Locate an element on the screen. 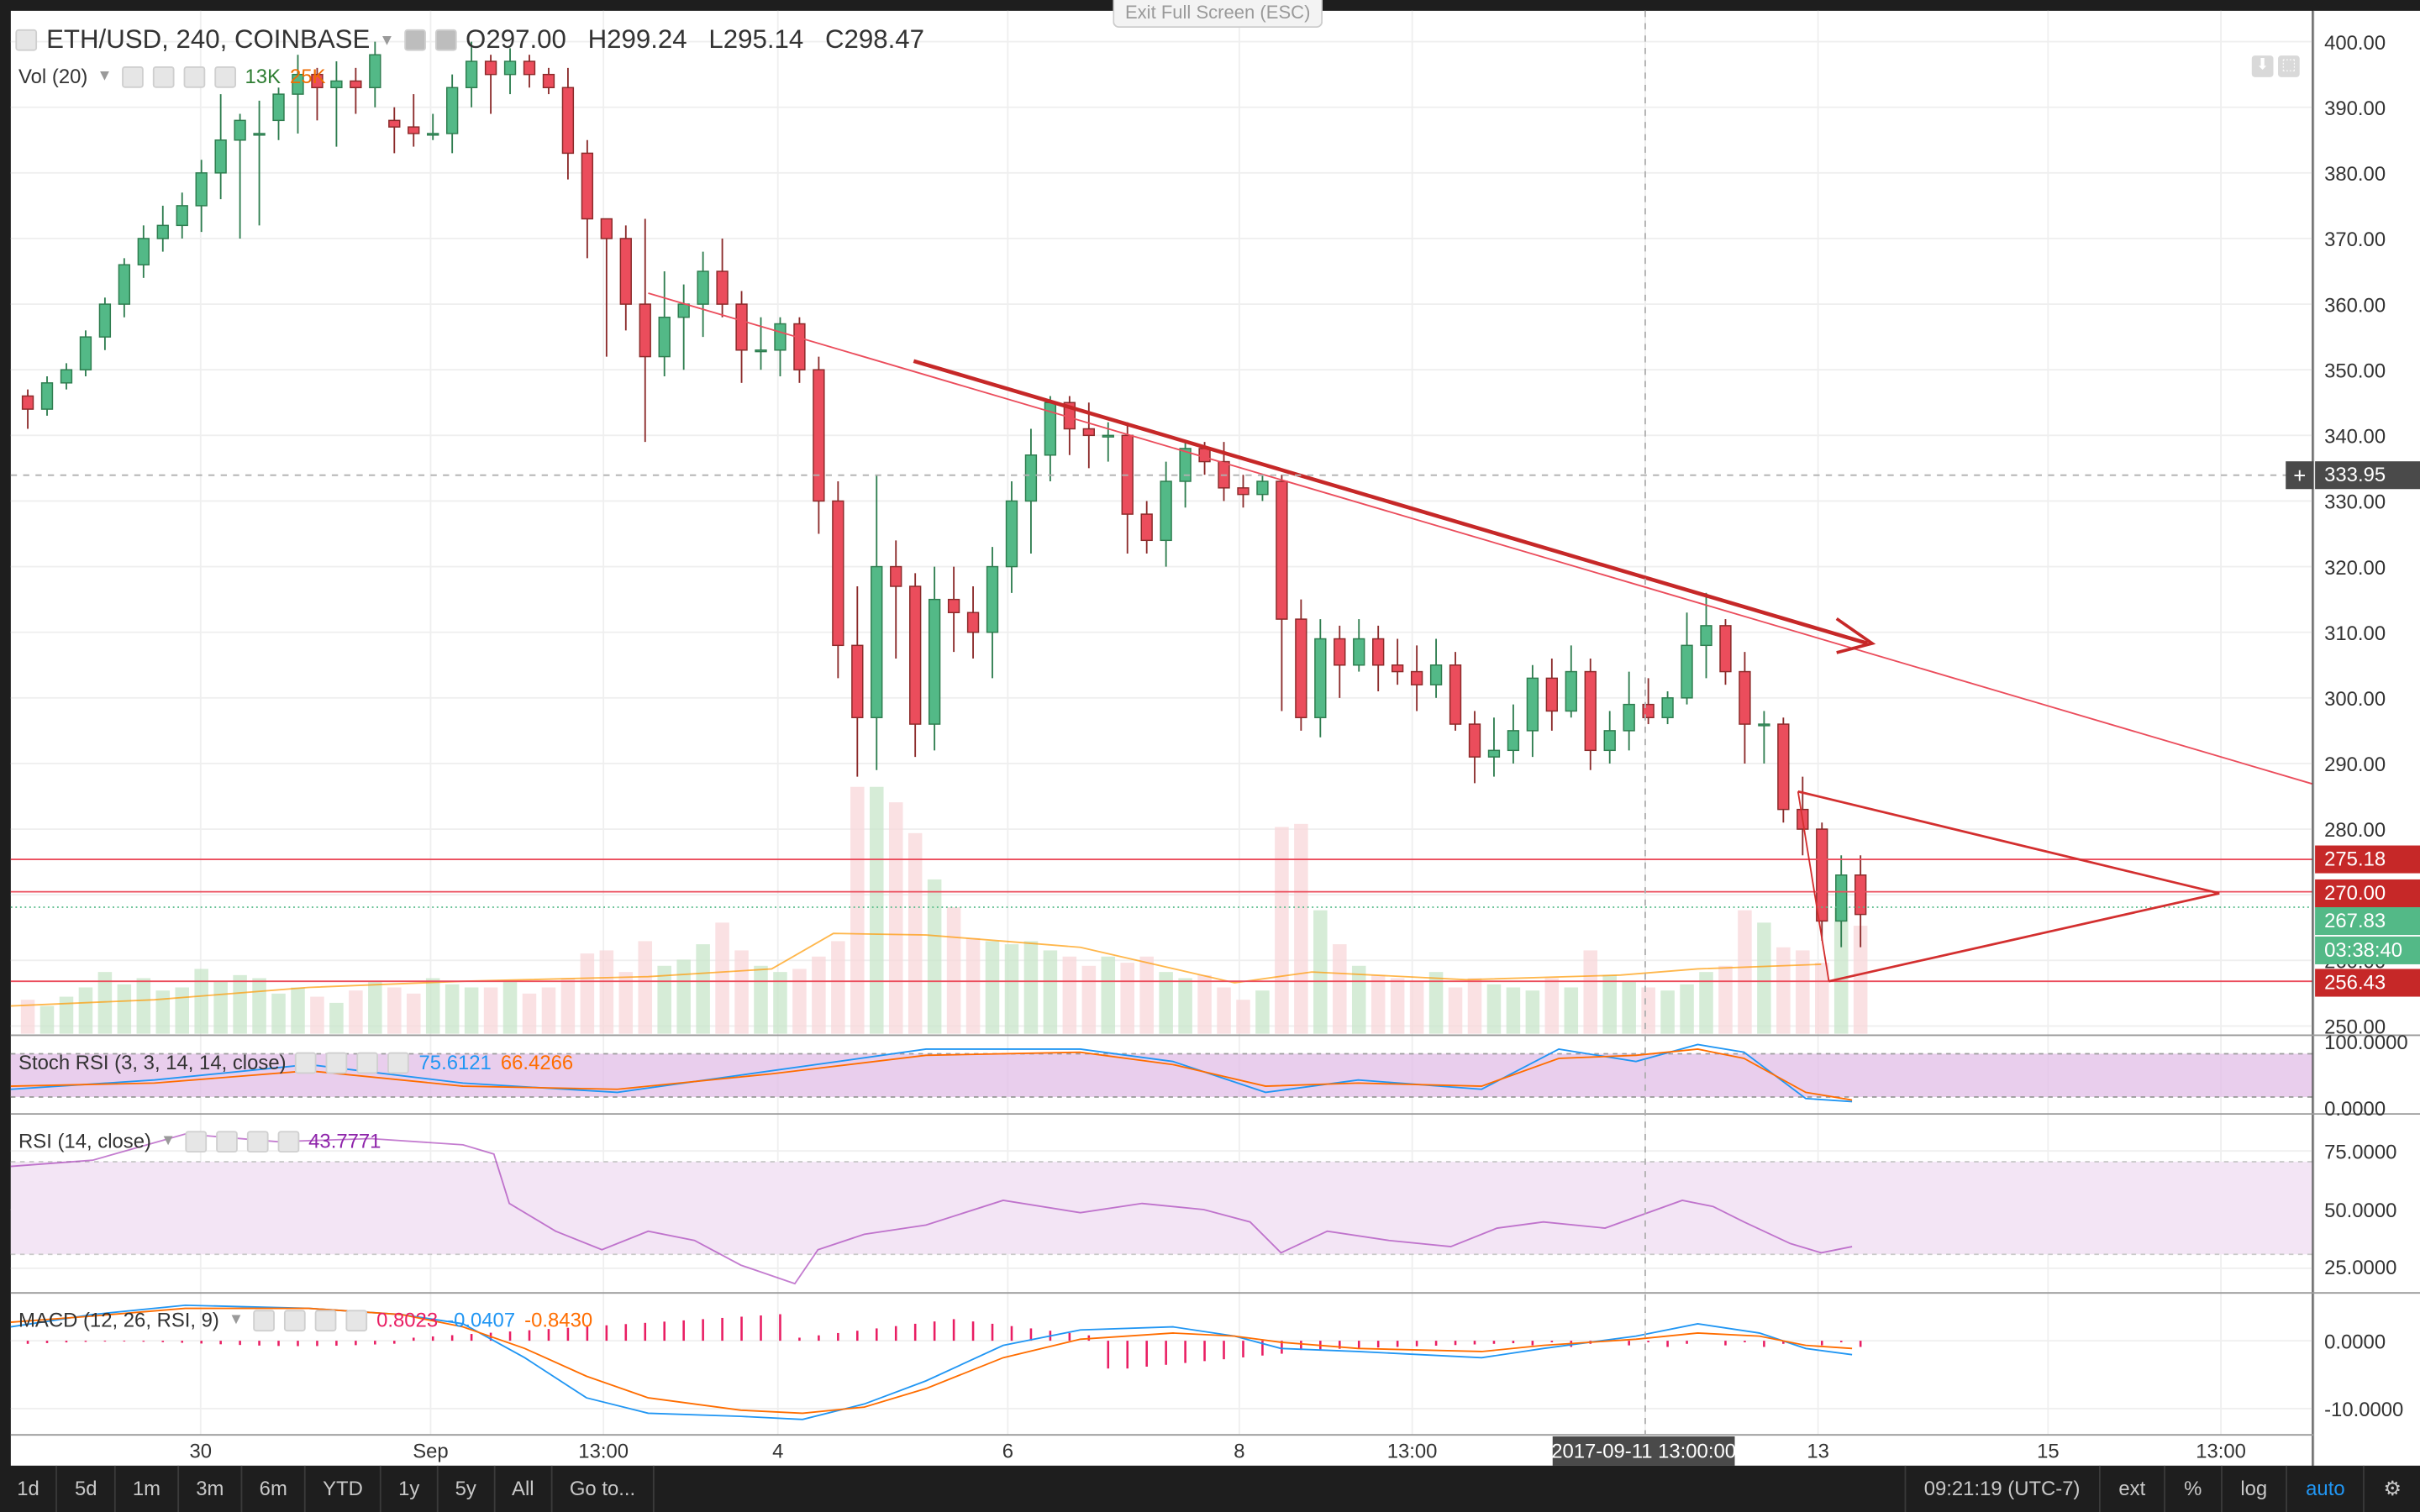  price-axis-label: 340.00 is located at coordinates (2355, 437).